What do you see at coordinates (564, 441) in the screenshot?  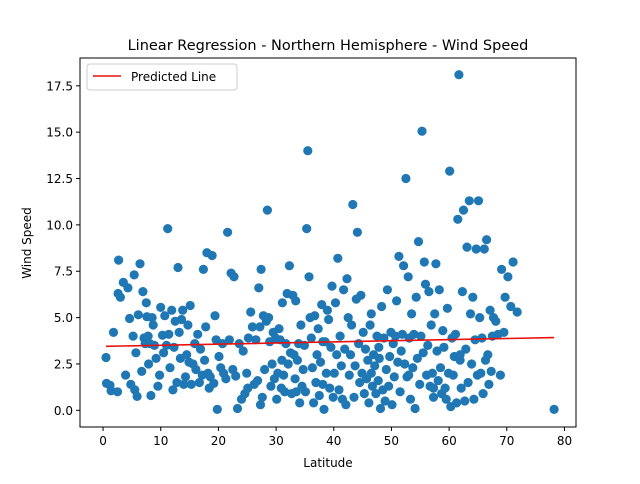 I see `x-tick-label: 80` at bounding box center [564, 441].